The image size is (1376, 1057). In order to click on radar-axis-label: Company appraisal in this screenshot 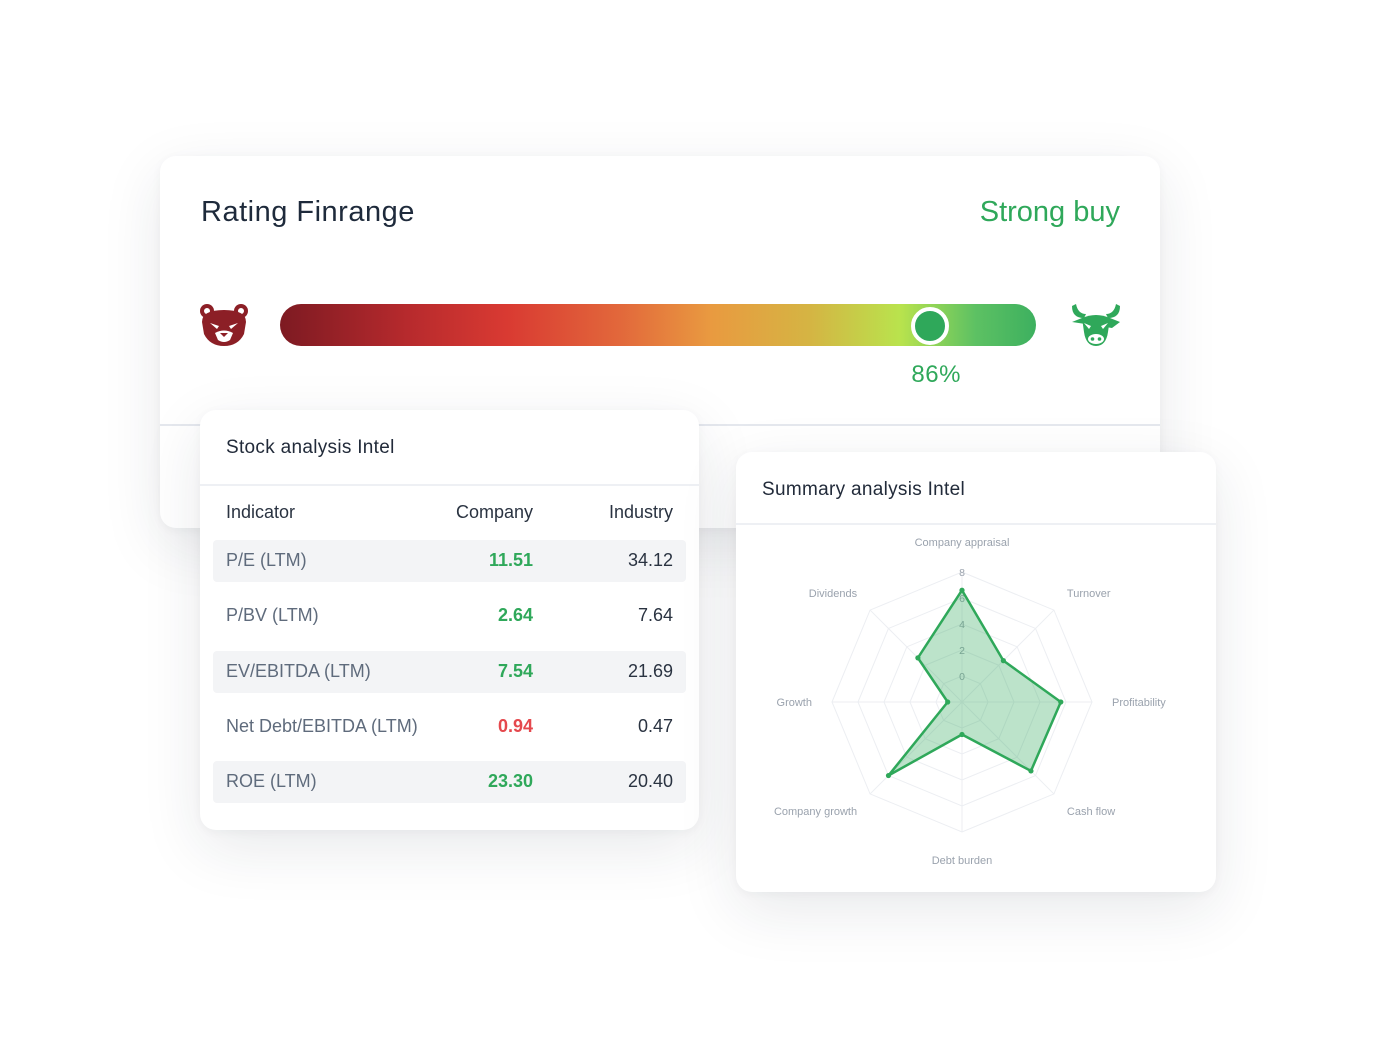, I will do `click(962, 543)`.